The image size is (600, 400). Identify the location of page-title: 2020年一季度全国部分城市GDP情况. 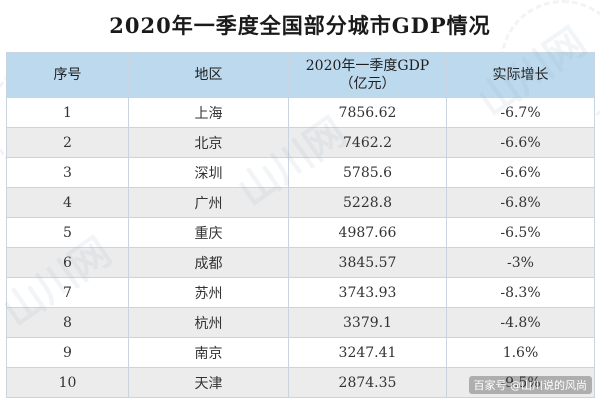
(300, 25).